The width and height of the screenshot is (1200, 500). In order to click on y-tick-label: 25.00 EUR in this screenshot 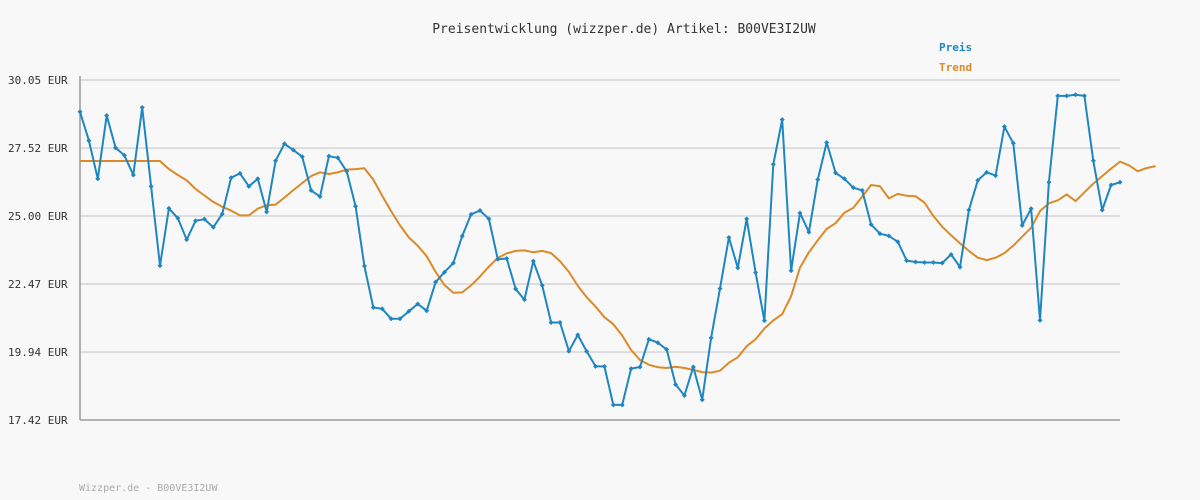, I will do `click(38, 216)`.